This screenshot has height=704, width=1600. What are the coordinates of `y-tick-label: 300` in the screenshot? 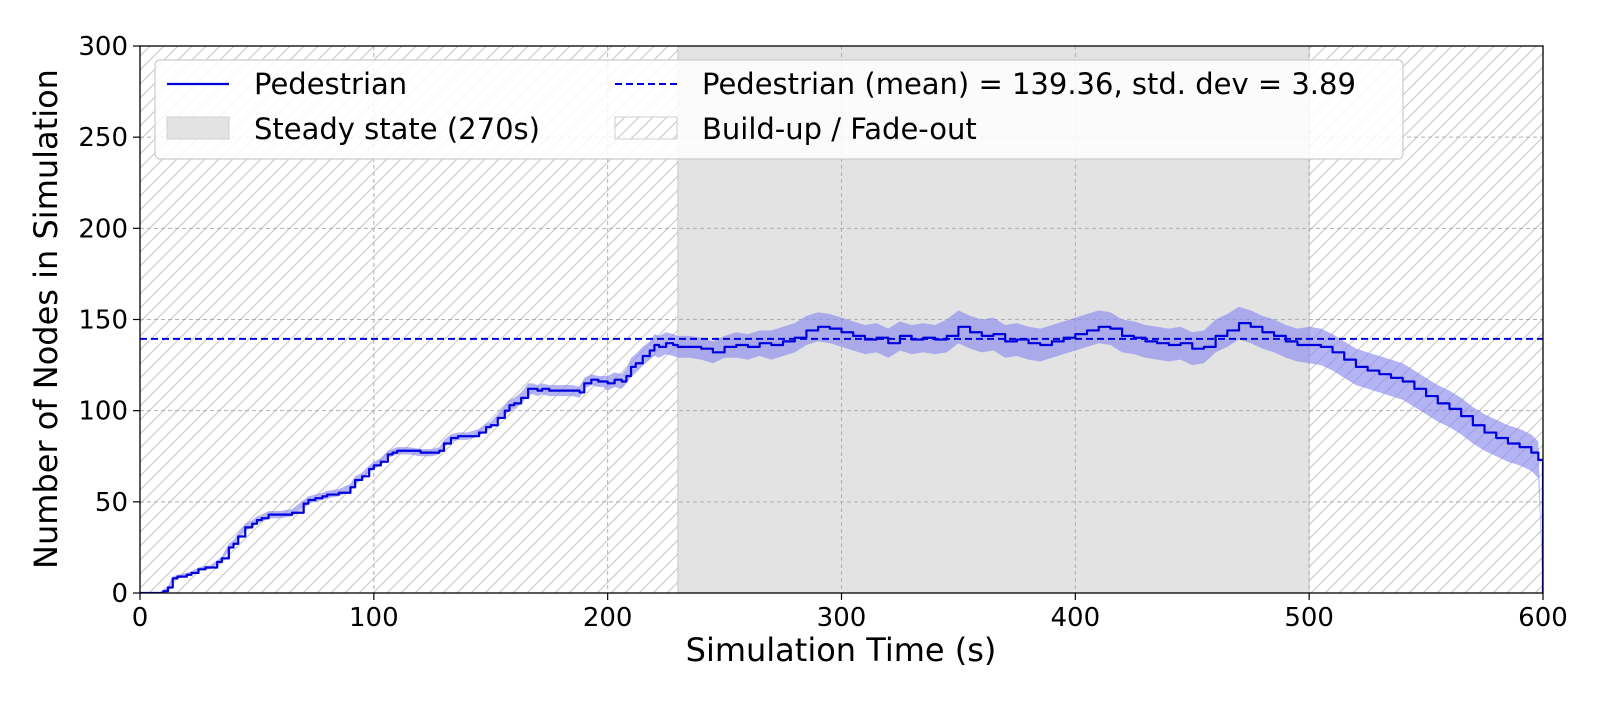 It's located at (103, 47).